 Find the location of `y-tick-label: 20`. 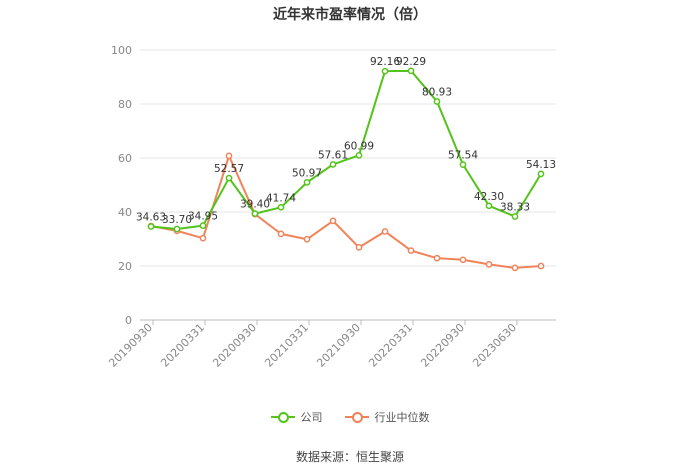

y-tick-label: 20 is located at coordinates (125, 266).